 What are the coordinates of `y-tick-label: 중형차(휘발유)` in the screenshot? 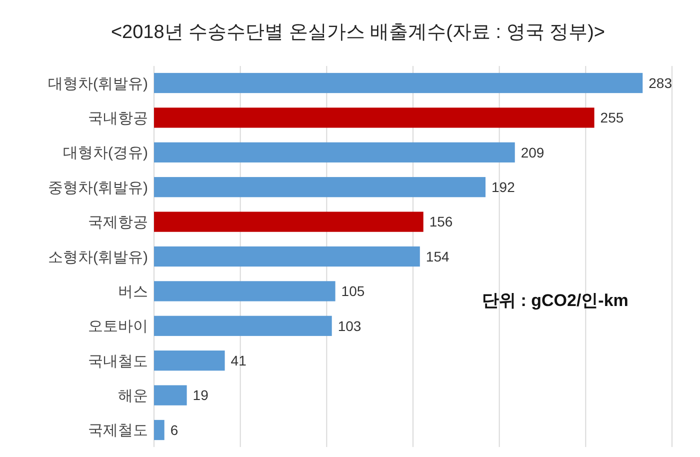 It's located at (98, 187).